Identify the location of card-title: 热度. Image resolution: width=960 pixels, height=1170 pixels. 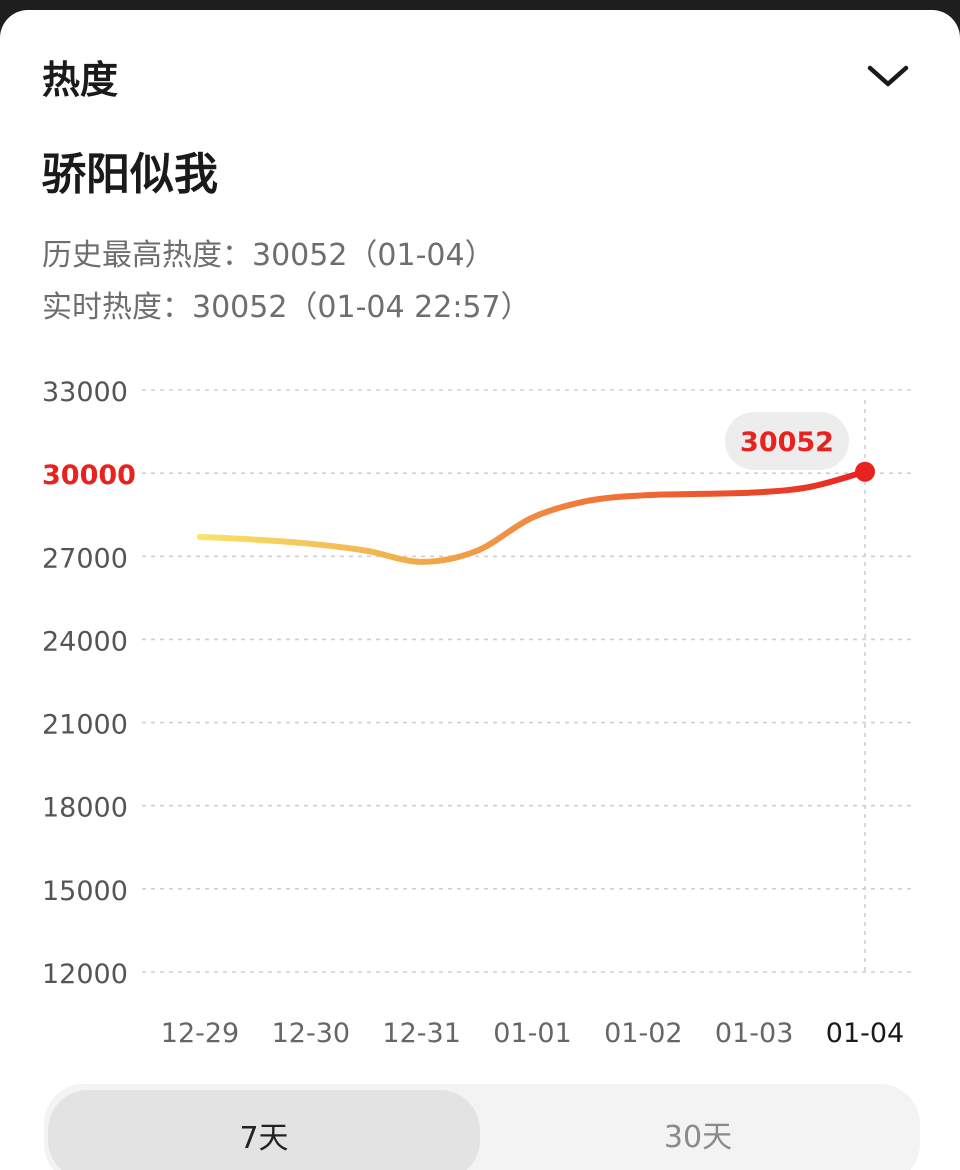
(80, 80).